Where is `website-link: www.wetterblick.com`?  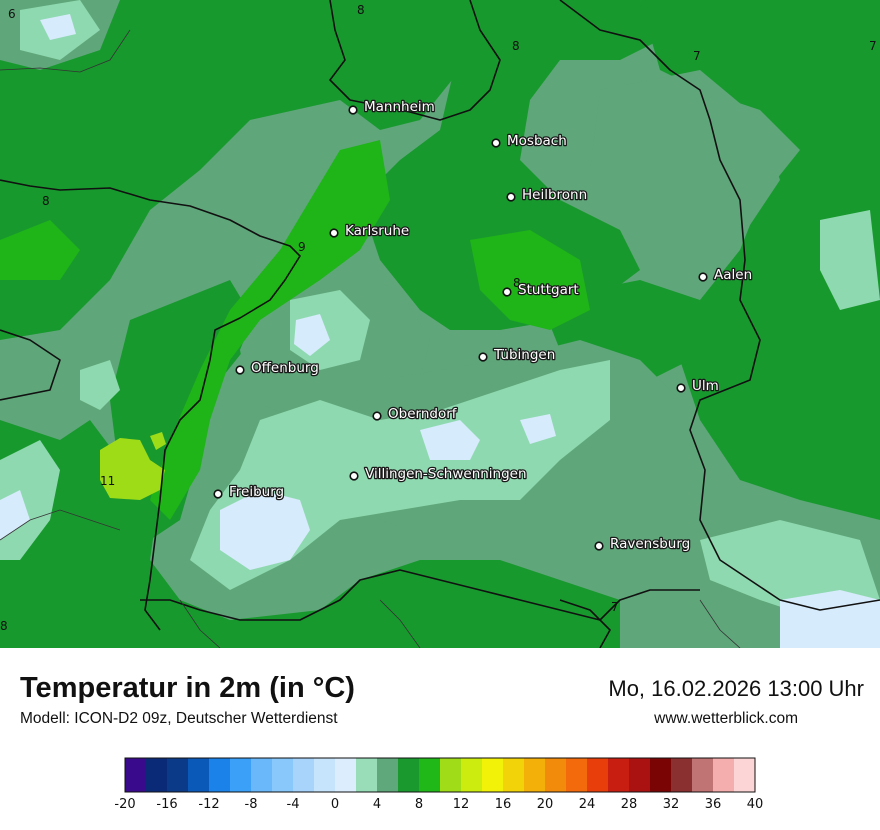
website-link: www.wetterblick.com is located at coordinates (726, 718).